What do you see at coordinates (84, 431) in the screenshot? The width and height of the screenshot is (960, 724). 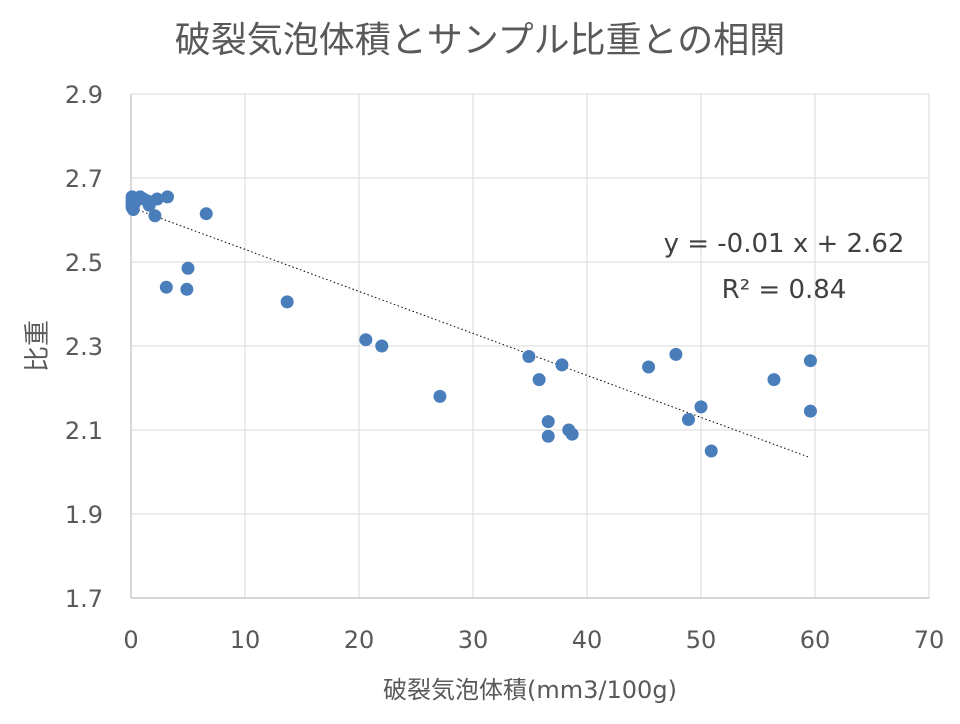 I see `y-tick-label: 2.1` at bounding box center [84, 431].